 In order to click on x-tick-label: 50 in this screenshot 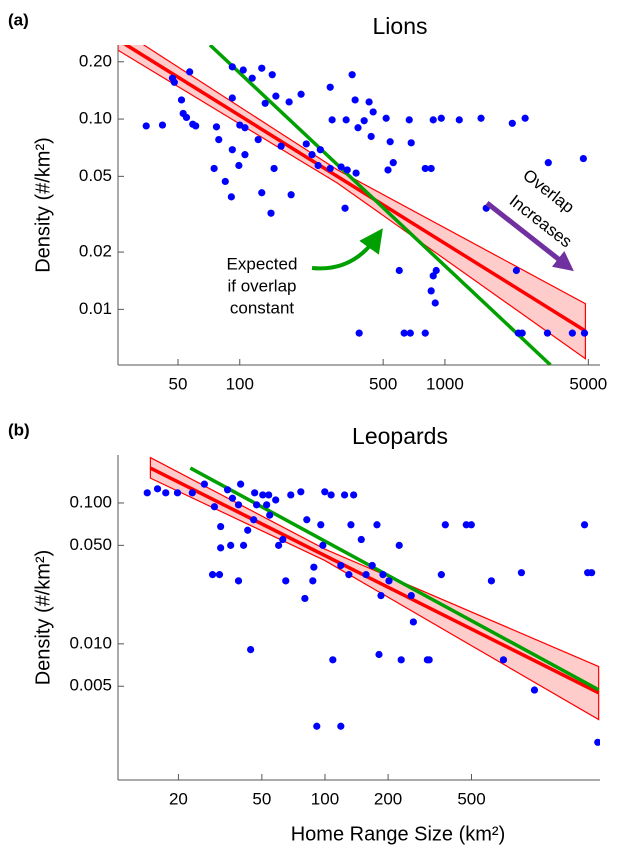, I will do `click(178, 383)`.